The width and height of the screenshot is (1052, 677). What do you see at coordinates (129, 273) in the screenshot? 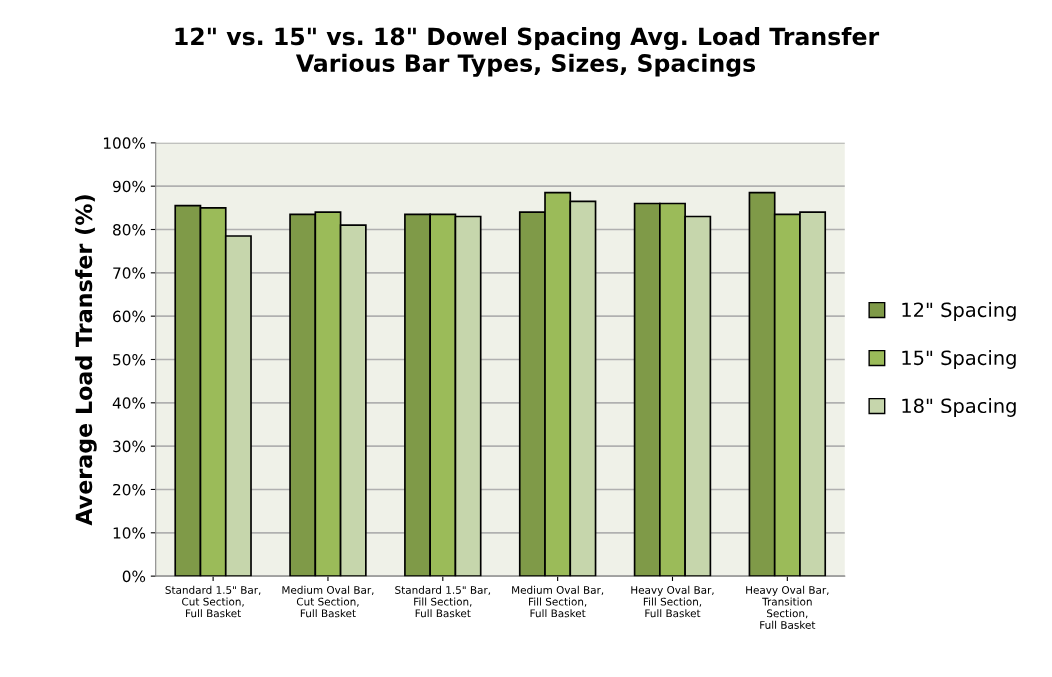
I see `y-tick-label: 70%` at bounding box center [129, 273].